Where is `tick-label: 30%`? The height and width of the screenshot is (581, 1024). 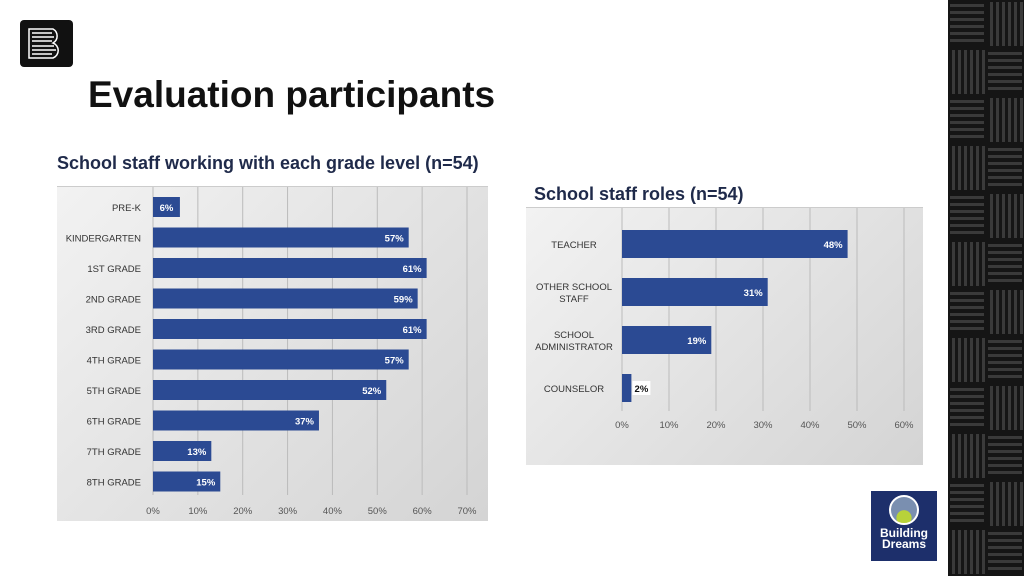
tick-label: 30% is located at coordinates (288, 511).